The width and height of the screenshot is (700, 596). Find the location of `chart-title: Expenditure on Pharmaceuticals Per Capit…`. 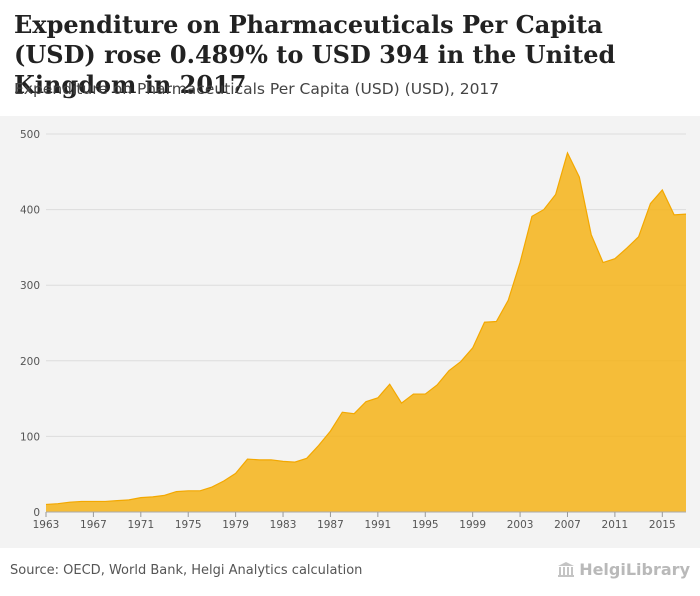

chart-title: Expenditure on Pharmaceuticals Per Capit… is located at coordinates (315, 54).